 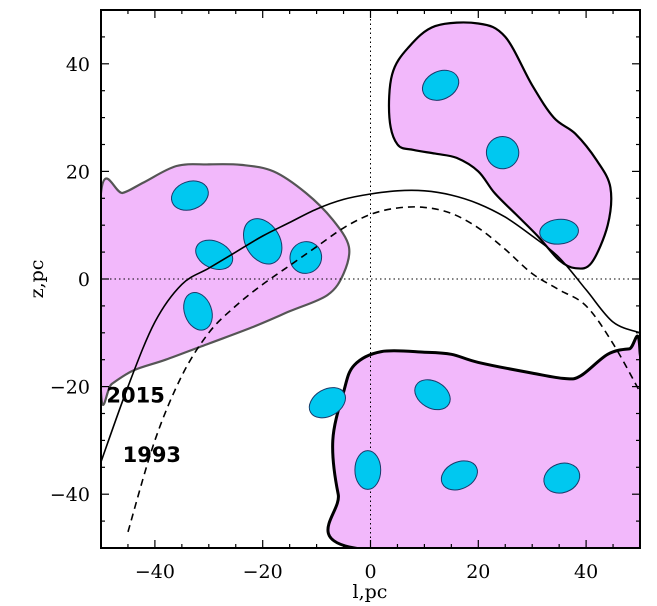 What do you see at coordinates (263, 572) in the screenshot?
I see `x-tick-label: −20` at bounding box center [263, 572].